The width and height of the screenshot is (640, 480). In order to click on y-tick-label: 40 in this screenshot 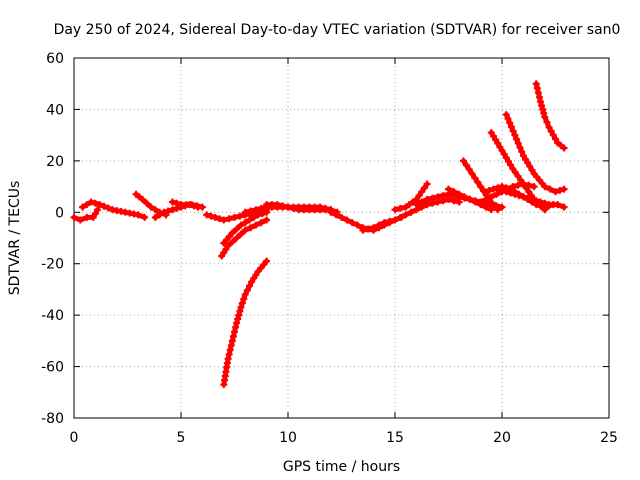, I will do `click(55, 110)`.